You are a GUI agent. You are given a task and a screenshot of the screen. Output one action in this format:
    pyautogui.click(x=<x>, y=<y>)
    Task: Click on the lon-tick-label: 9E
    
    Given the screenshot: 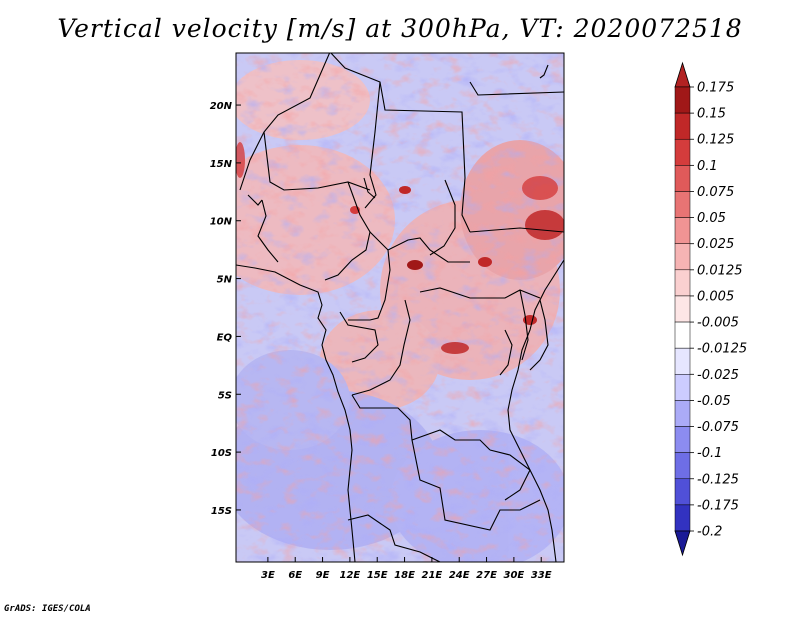 What is the action you would take?
    pyautogui.click(x=323, y=575)
    